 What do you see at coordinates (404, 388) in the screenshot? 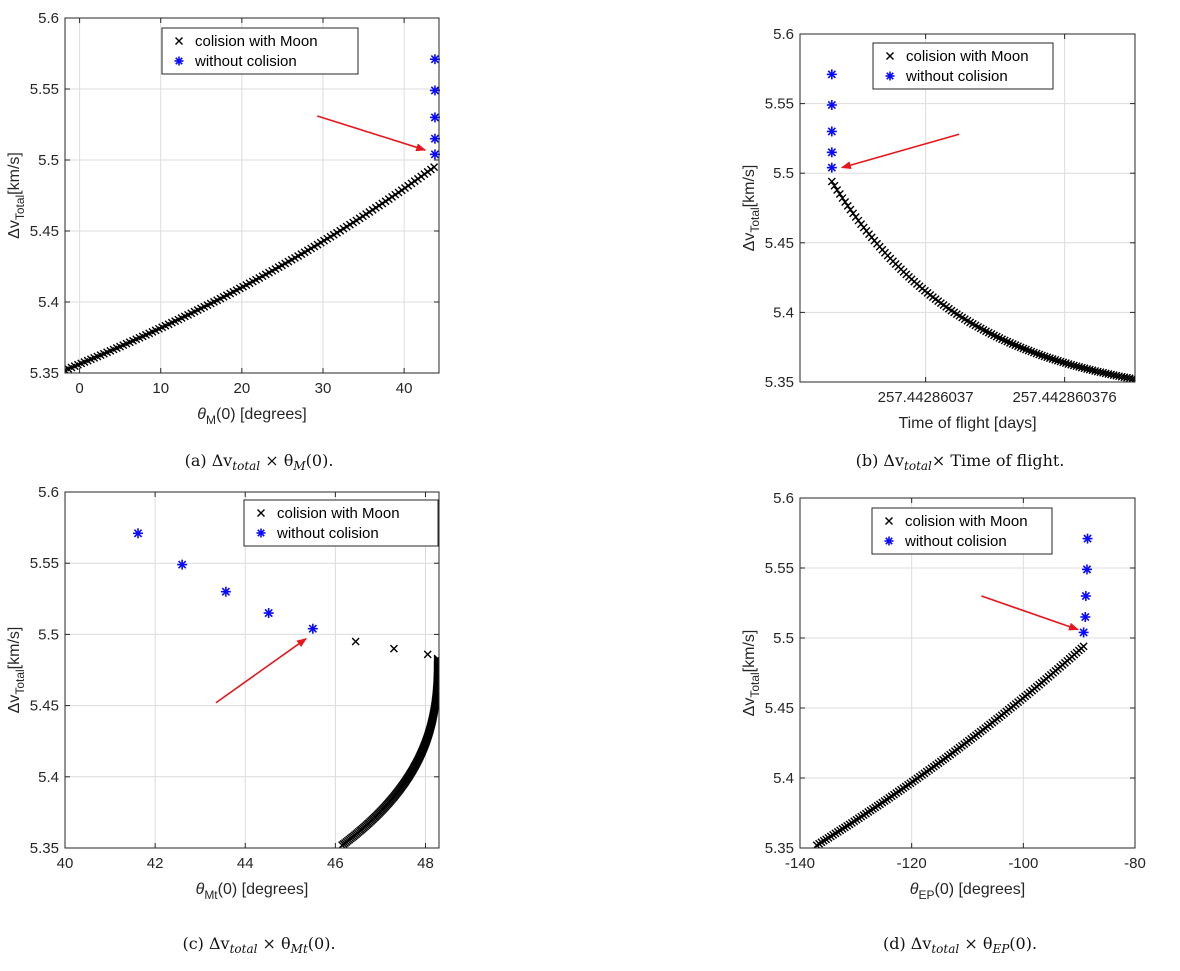
I see `x-tick-label: 40` at bounding box center [404, 388].